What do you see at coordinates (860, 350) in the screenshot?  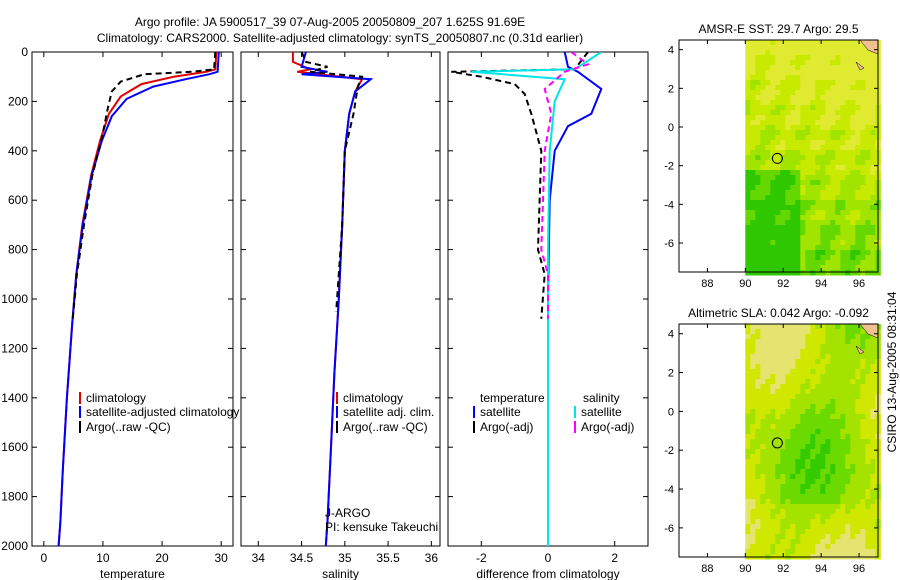 I see `island` at bounding box center [860, 350].